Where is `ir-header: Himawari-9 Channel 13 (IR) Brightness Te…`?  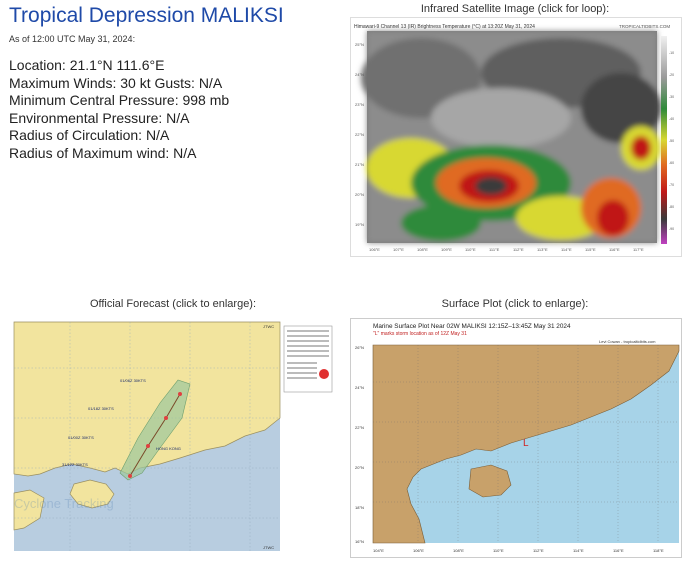 ir-header: Himawari-9 Channel 13 (IR) Brightness Te… is located at coordinates (444, 27).